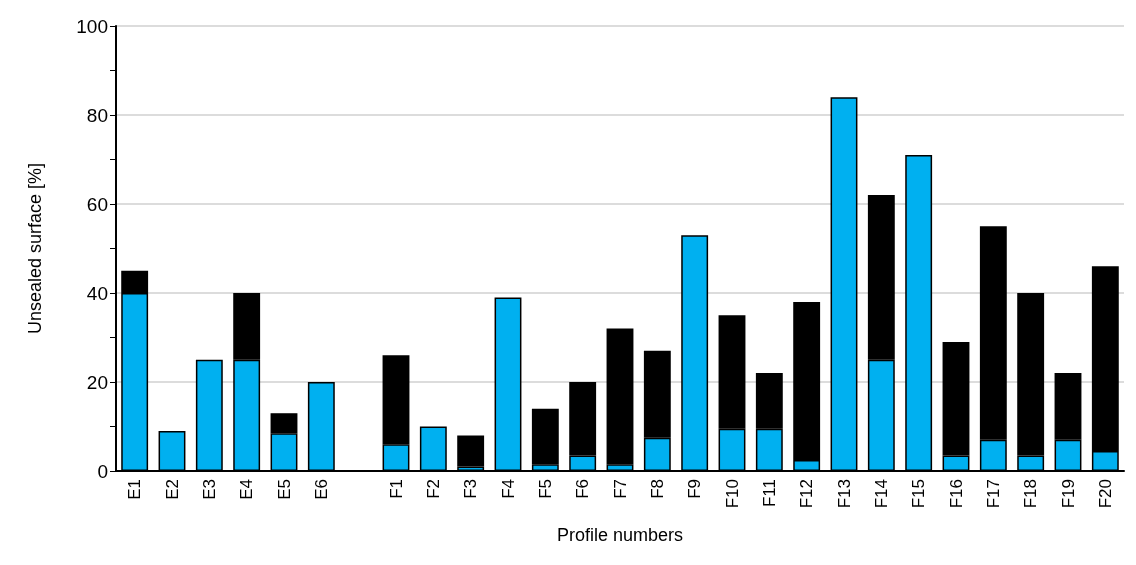  I want to click on x-tick-label: F17, so click(993, 494).